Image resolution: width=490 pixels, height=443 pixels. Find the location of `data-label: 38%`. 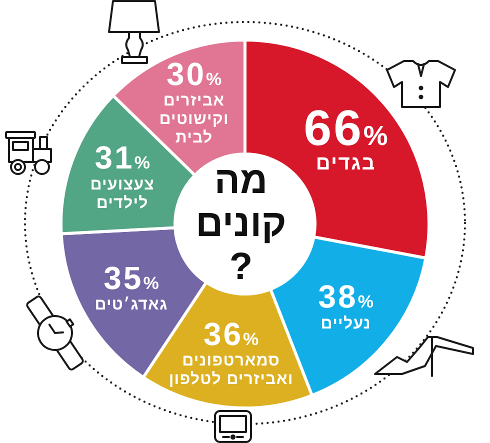

data-label: 38% is located at coordinates (346, 296).